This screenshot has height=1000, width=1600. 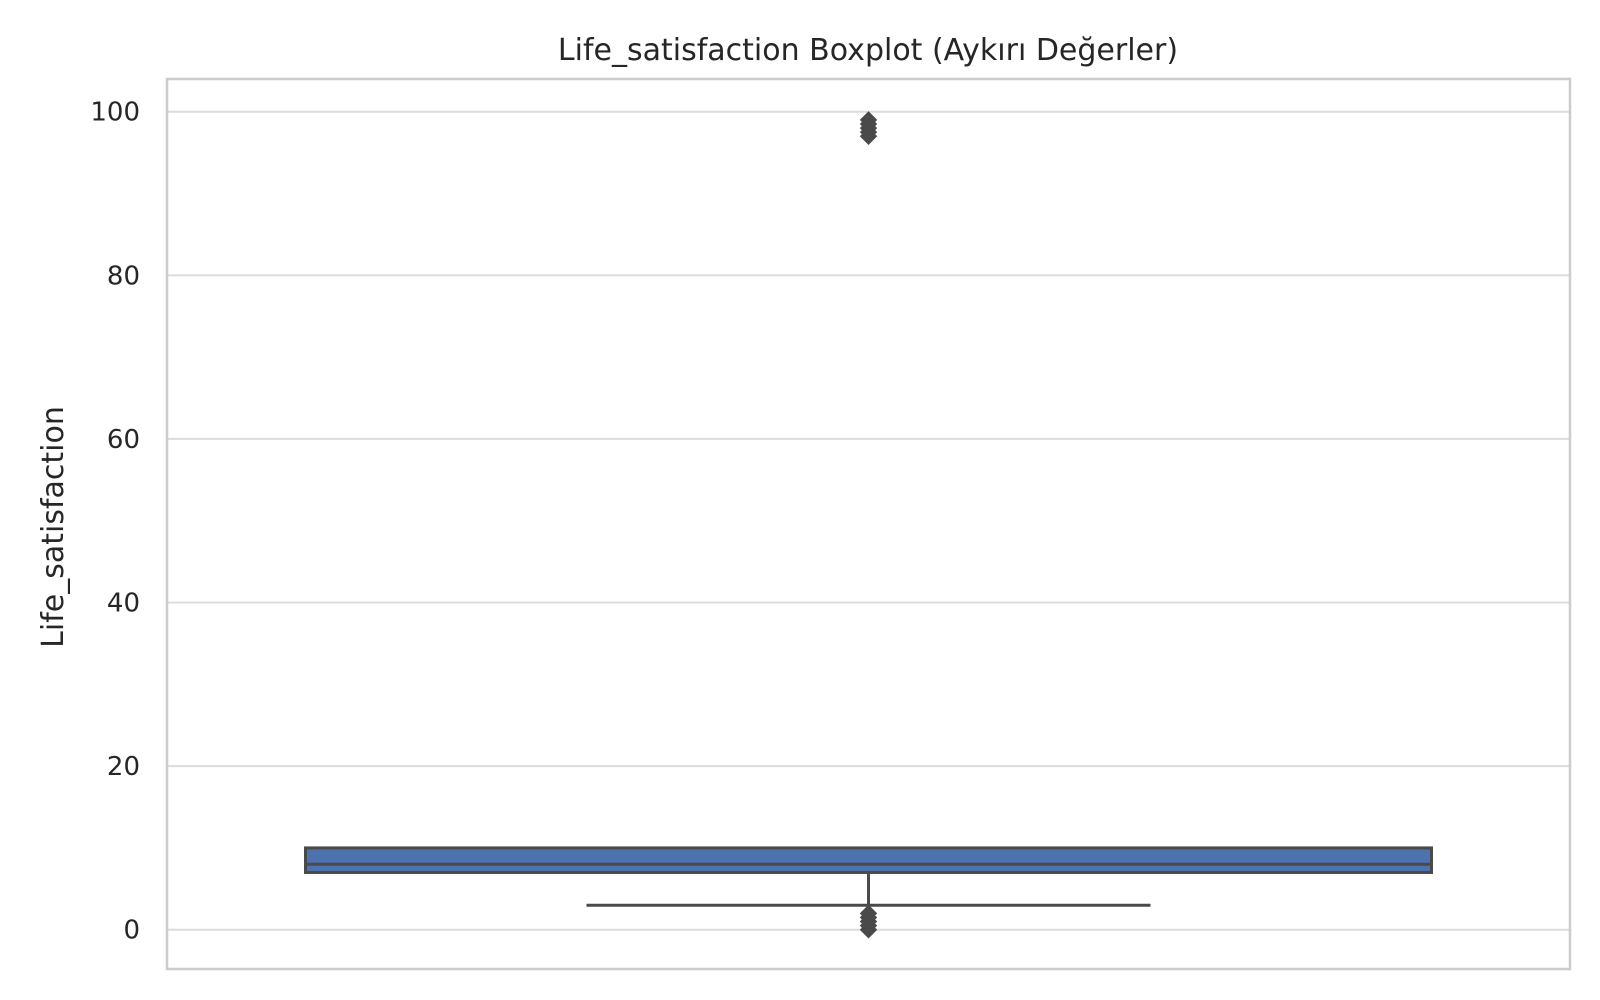 What do you see at coordinates (131, 931) in the screenshot?
I see `y-tick-label-0: 0` at bounding box center [131, 931].